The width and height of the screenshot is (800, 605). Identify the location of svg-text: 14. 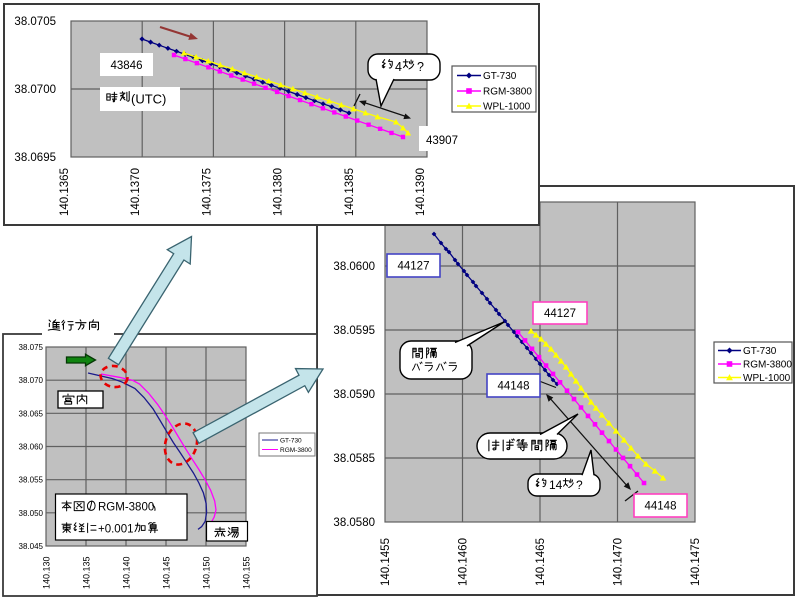
(556, 485).